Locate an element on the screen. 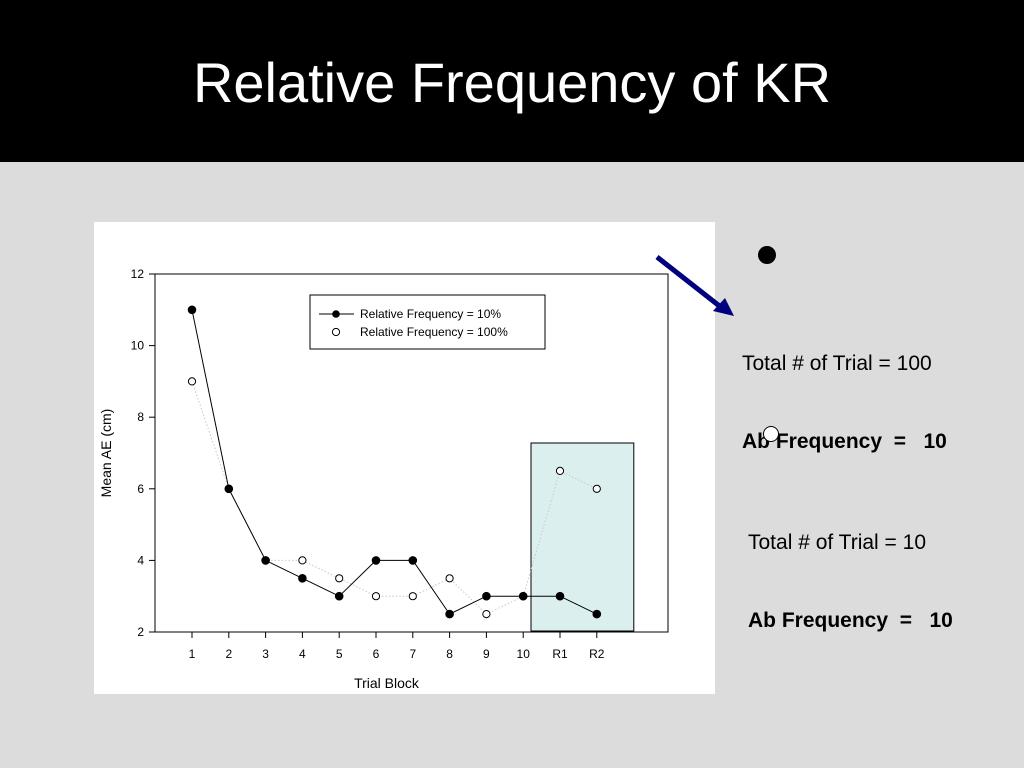 This screenshot has width=1024, height=768. y-tick-label: 12 is located at coordinates (138, 274).